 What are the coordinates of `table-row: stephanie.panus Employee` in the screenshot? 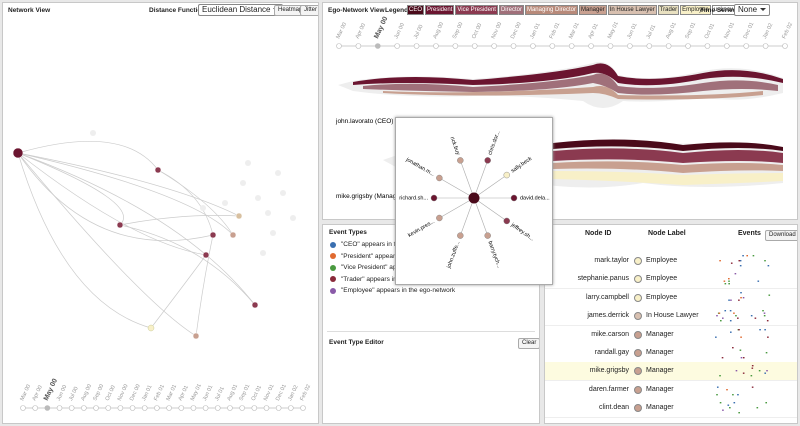 It's located at (671, 280).